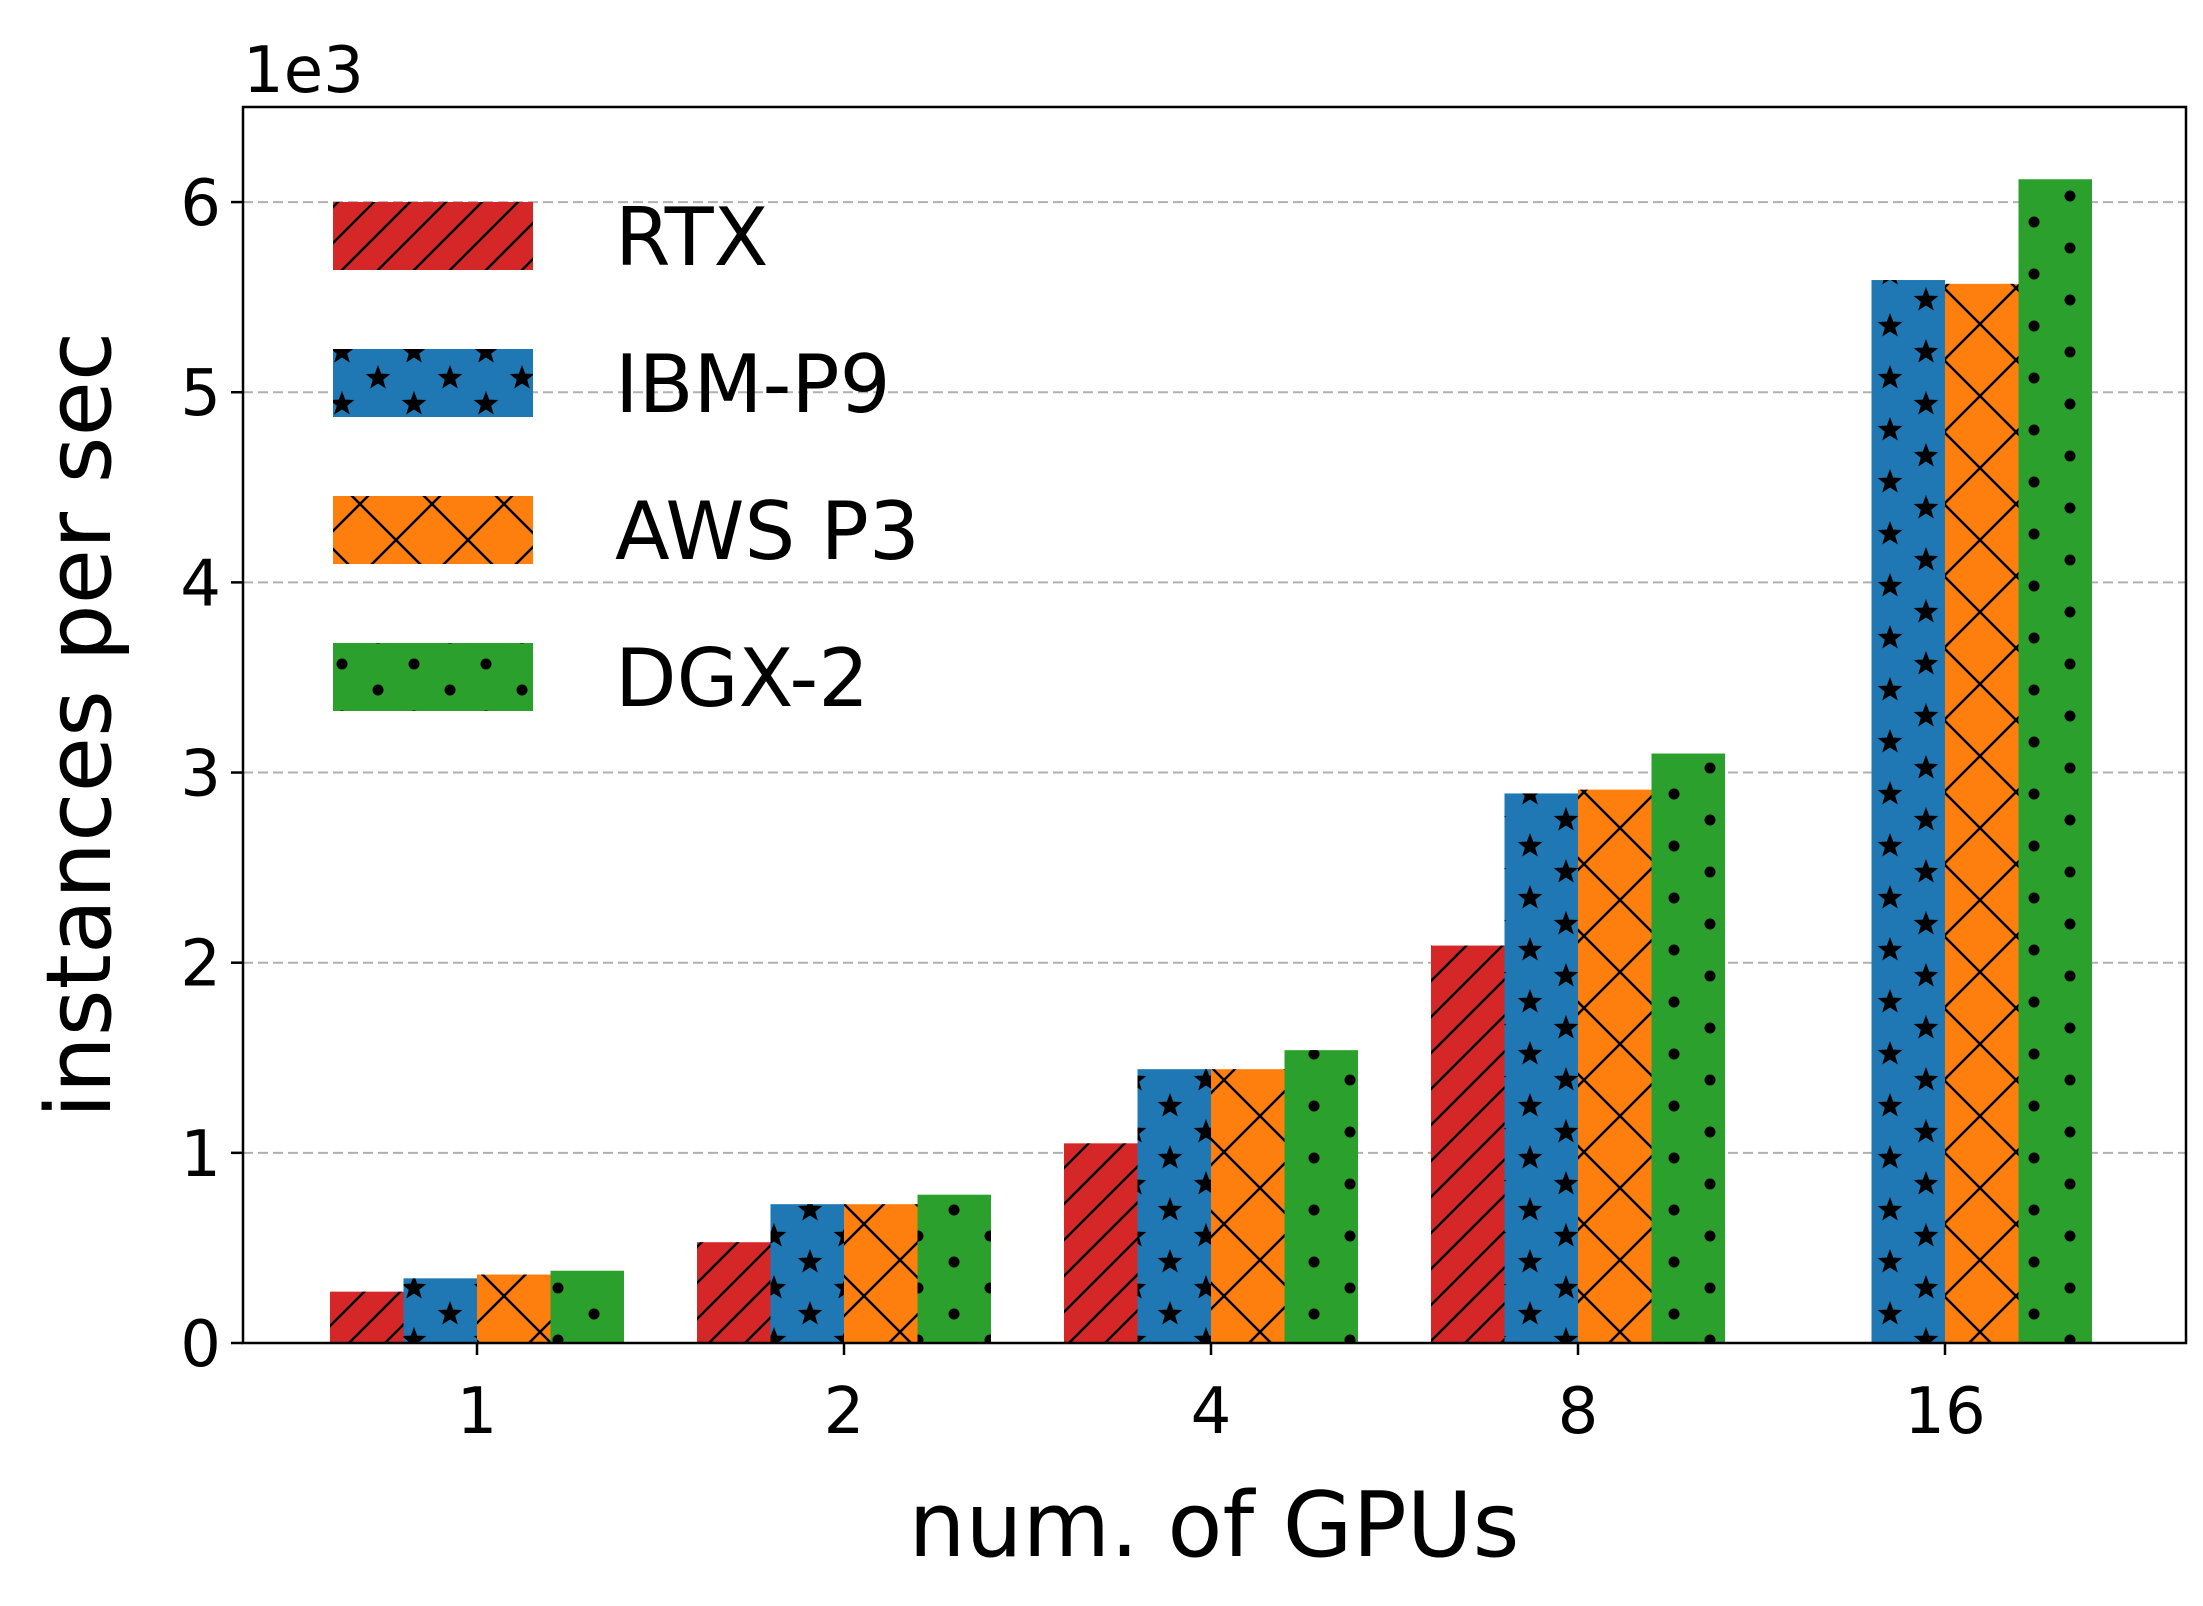  I want to click on y-axis-label: instances per sec, so click(79, 725).